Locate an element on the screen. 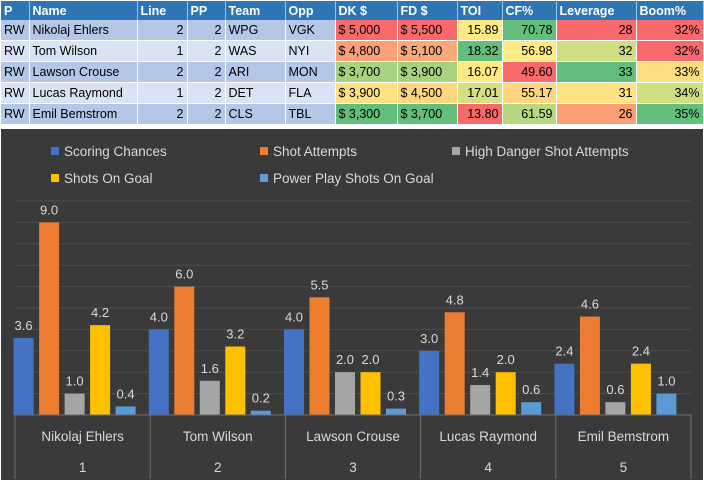 The width and height of the screenshot is (704, 485). cell-fd-salary: $ 4,500 is located at coordinates (427, 93).